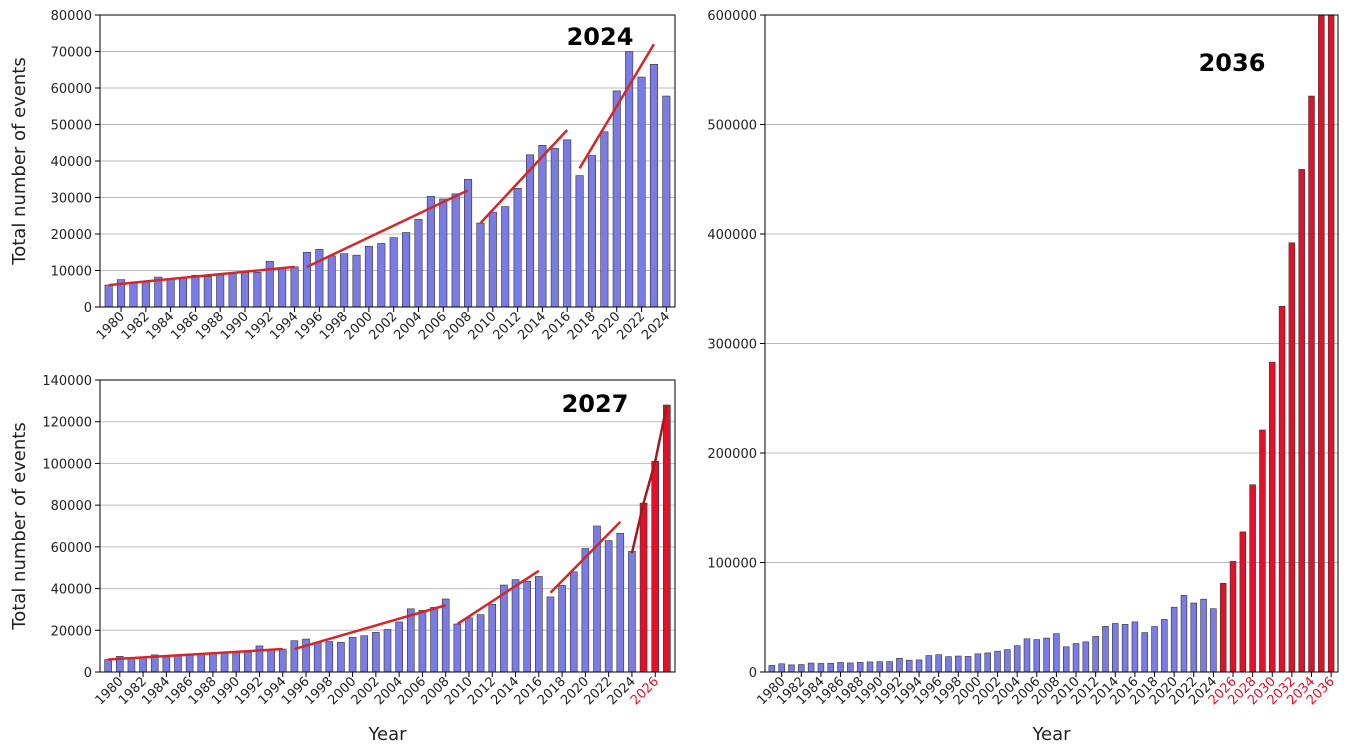 The height and width of the screenshot is (745, 1355). What do you see at coordinates (732, 16) in the screenshot?
I see `y-tick-label: 600000` at bounding box center [732, 16].